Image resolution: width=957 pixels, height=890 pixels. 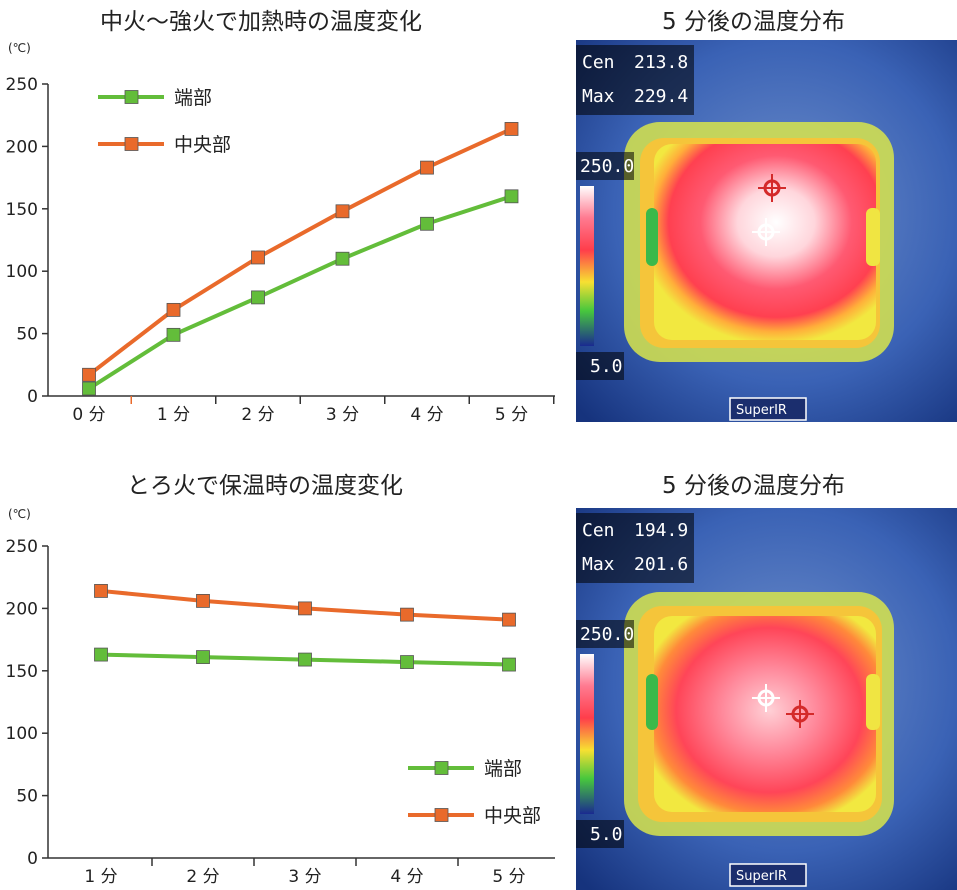 What do you see at coordinates (753, 22) in the screenshot?
I see `thermal1-title: 5 分後の温度分布` at bounding box center [753, 22].